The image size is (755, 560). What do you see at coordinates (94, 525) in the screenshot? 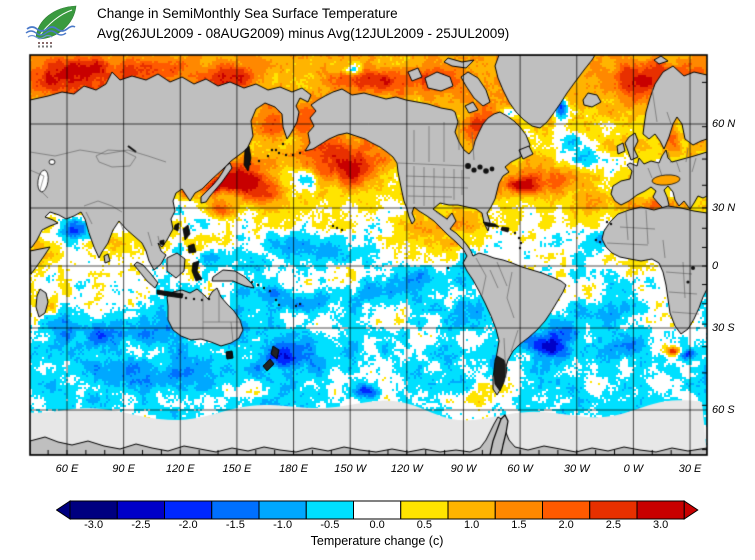
I see `colorbar-tick-label: -3.0` at bounding box center [94, 525].